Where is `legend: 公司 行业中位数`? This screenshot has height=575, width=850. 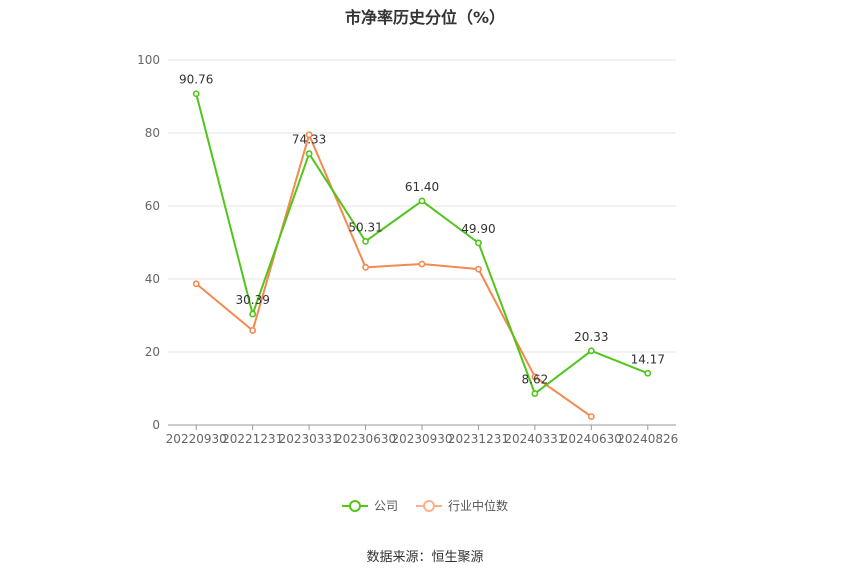 legend: 公司 行业中位数 is located at coordinates (425, 505).